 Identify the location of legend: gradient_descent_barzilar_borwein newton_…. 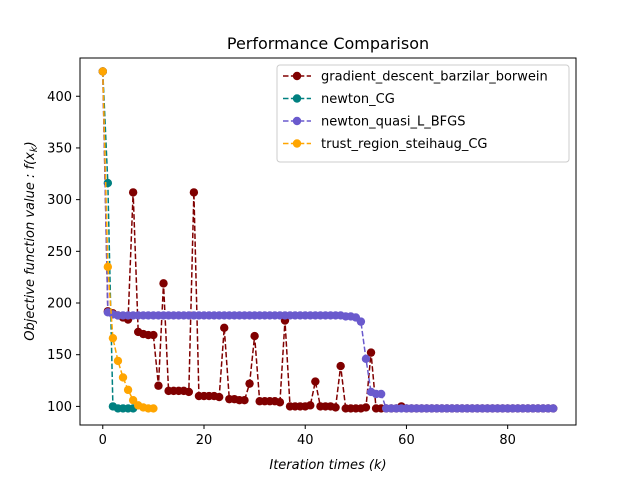
(423, 113).